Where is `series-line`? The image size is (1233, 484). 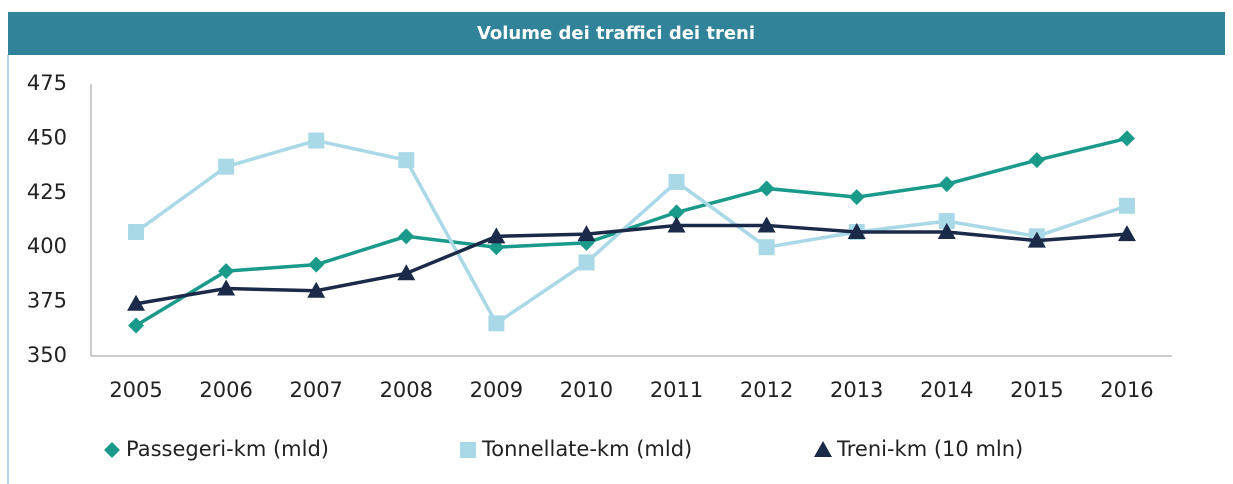
series-line is located at coordinates (631, 264).